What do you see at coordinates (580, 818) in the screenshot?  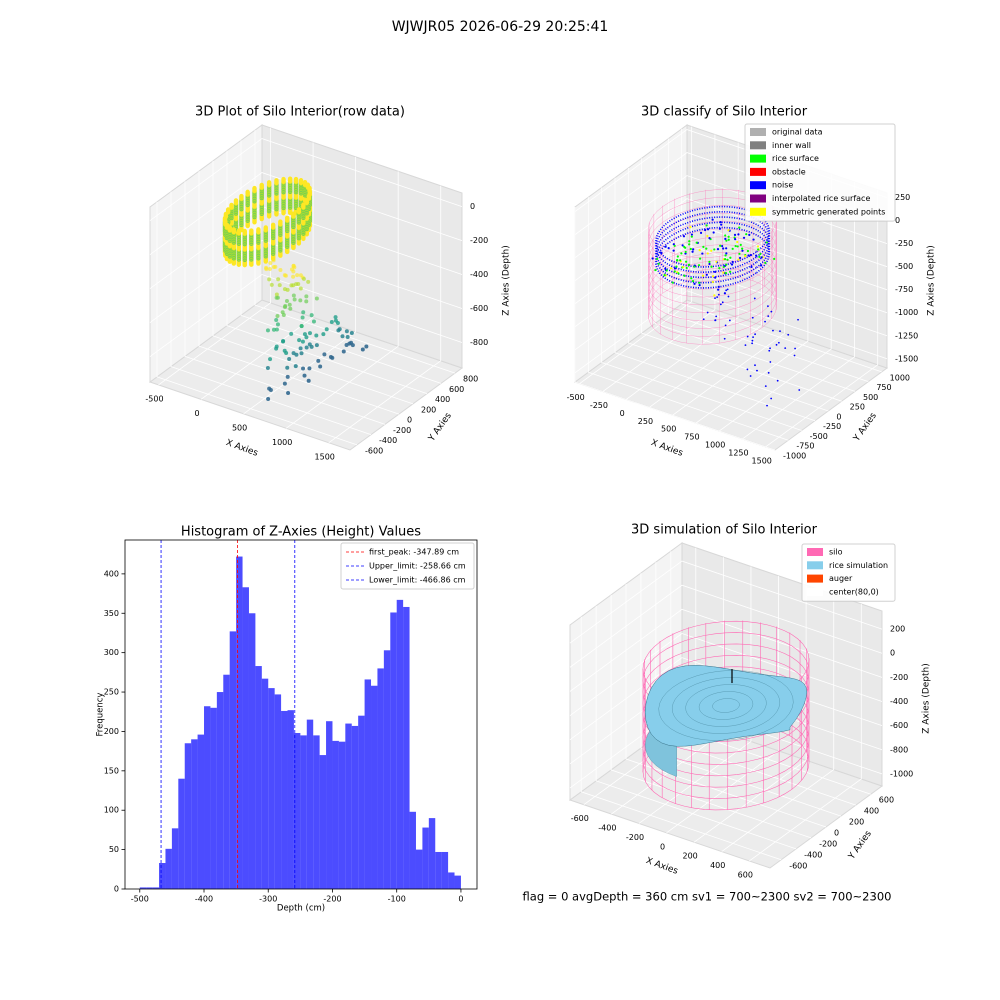 I see `x-tick-label: -600` at bounding box center [580, 818].